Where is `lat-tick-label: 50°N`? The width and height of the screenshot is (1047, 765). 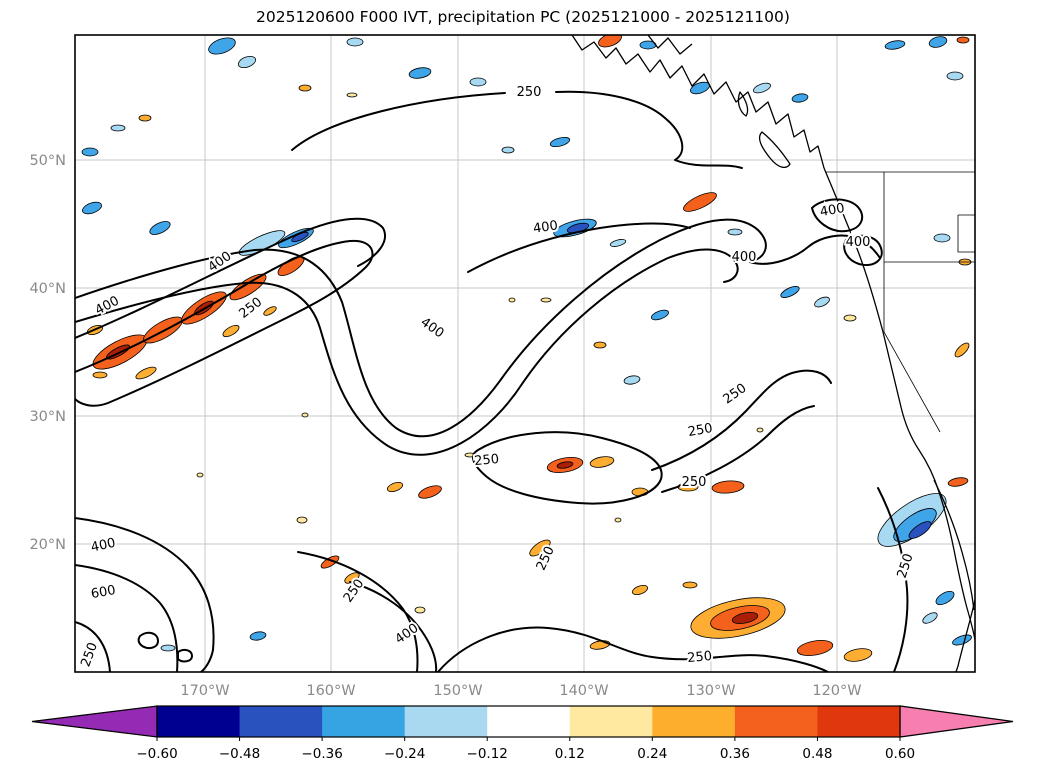
lat-tick-label: 50°N is located at coordinates (47, 161).